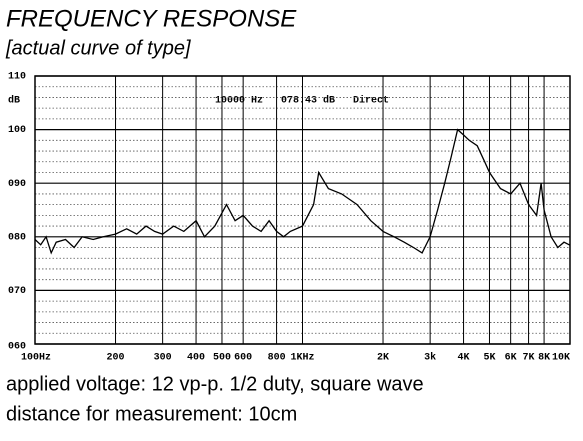 The image size is (583, 441). Describe the element at coordinates (17, 130) in the screenshot. I see `y-tick-label: 100` at that location.